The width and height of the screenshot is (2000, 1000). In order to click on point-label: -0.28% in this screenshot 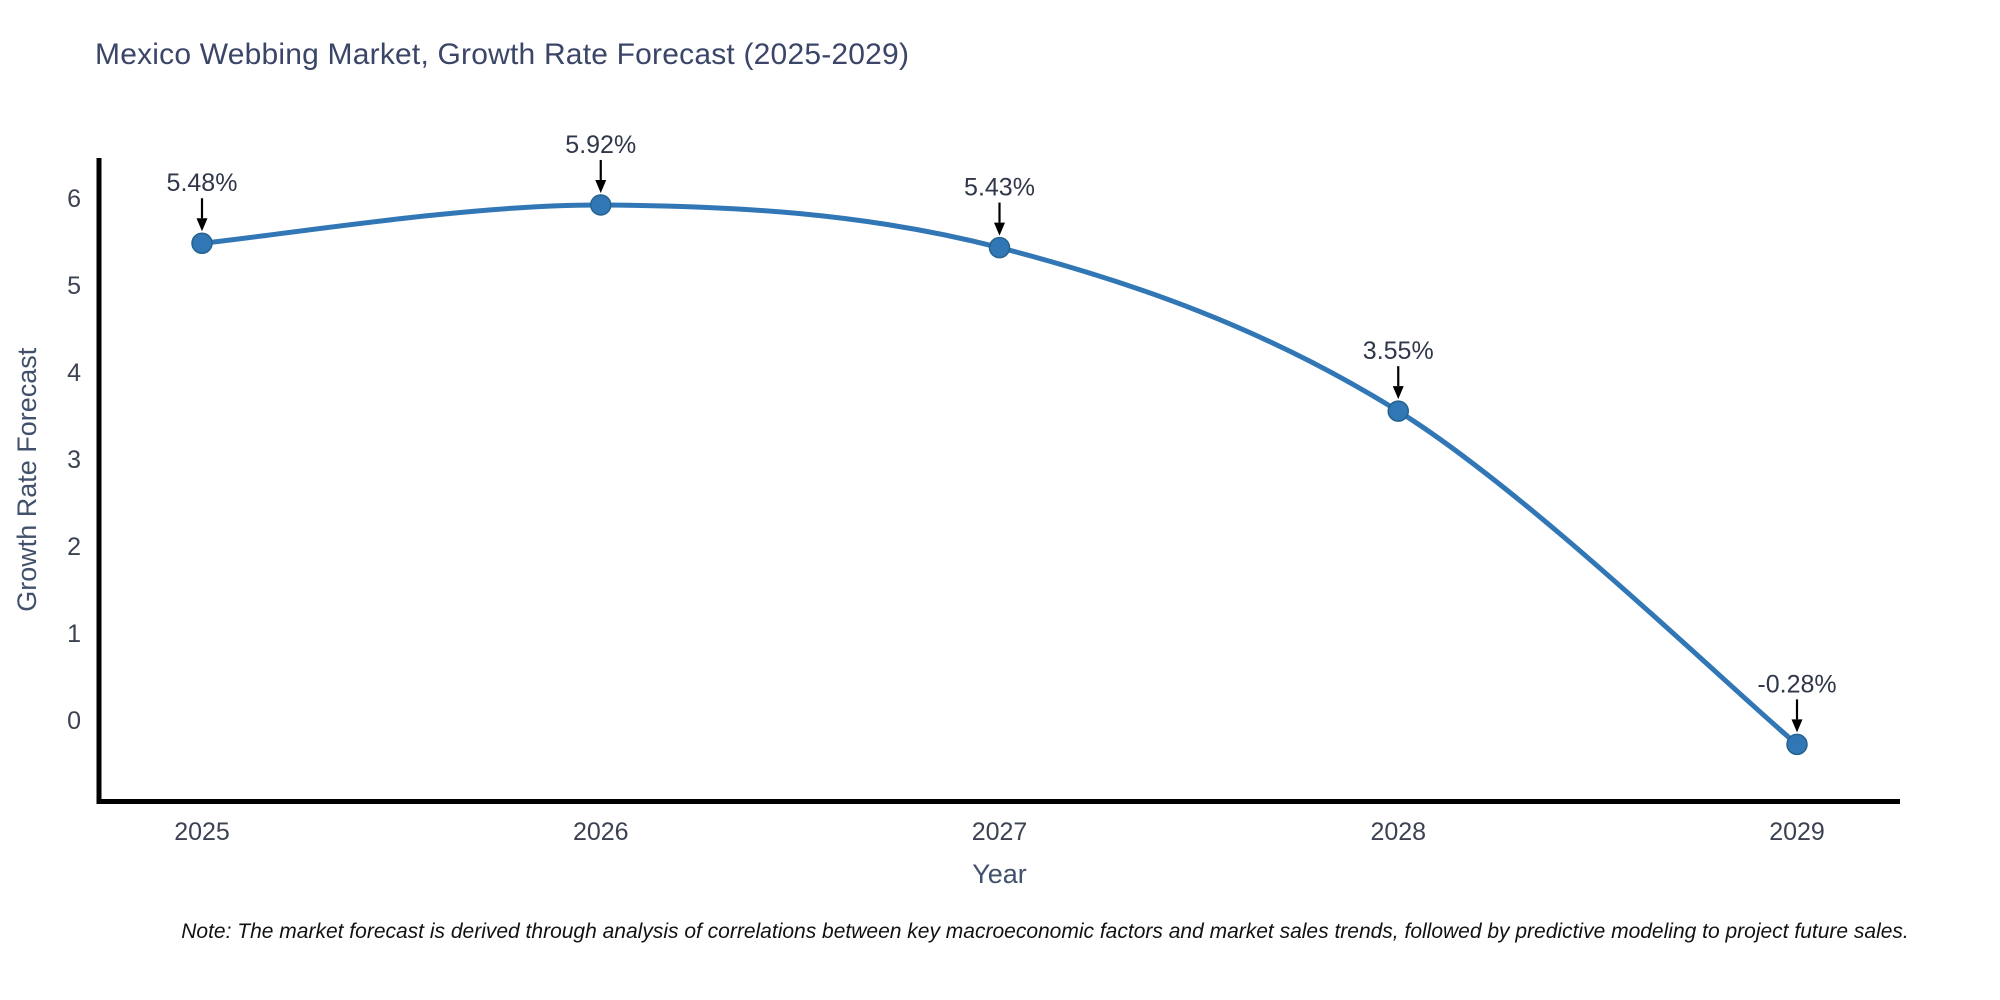, I will do `click(1796, 684)`.